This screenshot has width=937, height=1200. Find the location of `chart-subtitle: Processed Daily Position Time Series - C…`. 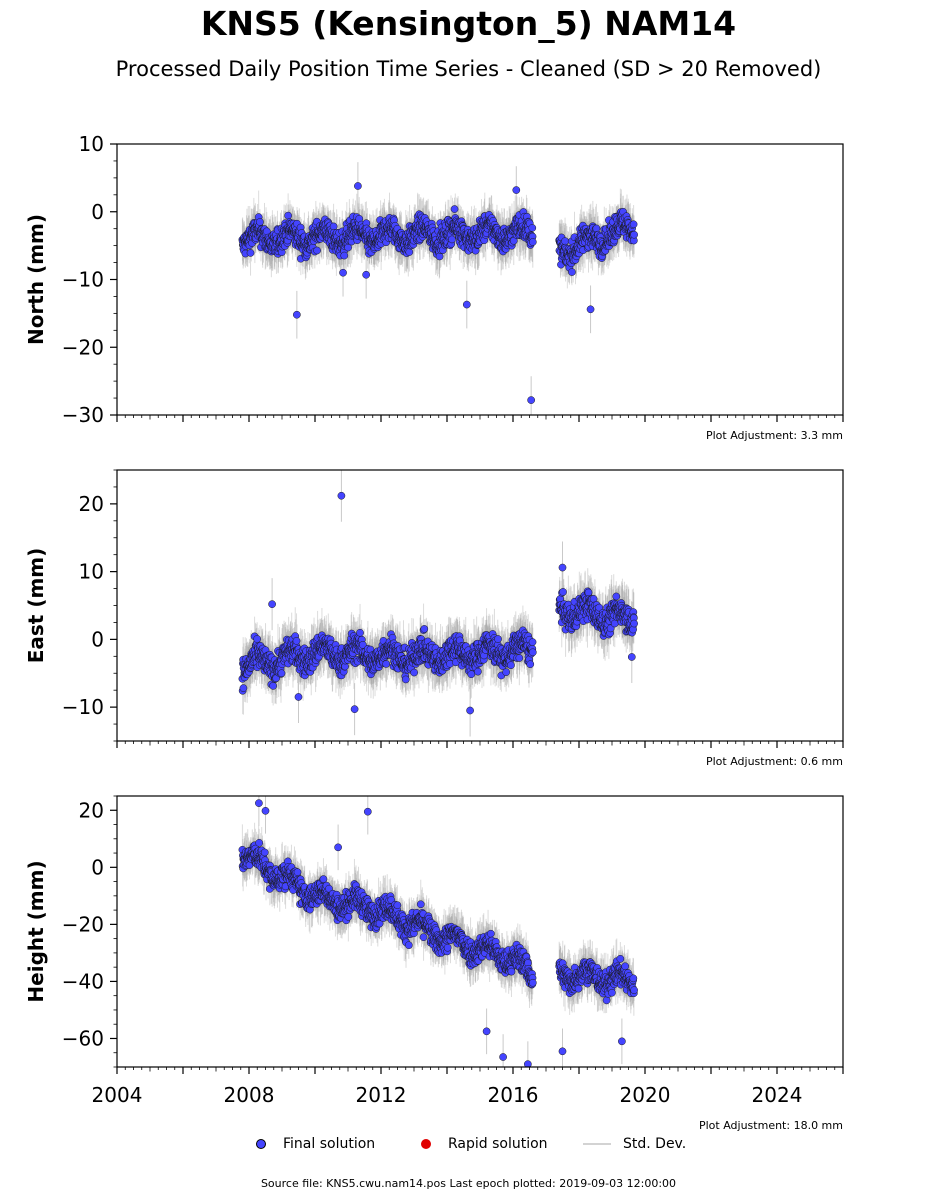

chart-subtitle: Processed Daily Position Time Series - C… is located at coordinates (468, 69).